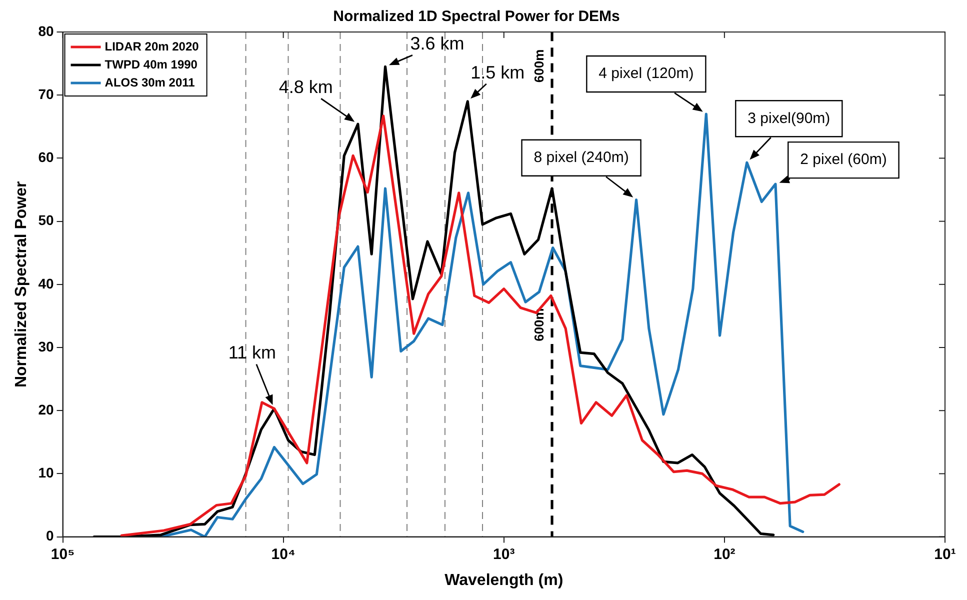  Describe the element at coordinates (46, 220) in the screenshot. I see `y-tick-label: 50` at that location.